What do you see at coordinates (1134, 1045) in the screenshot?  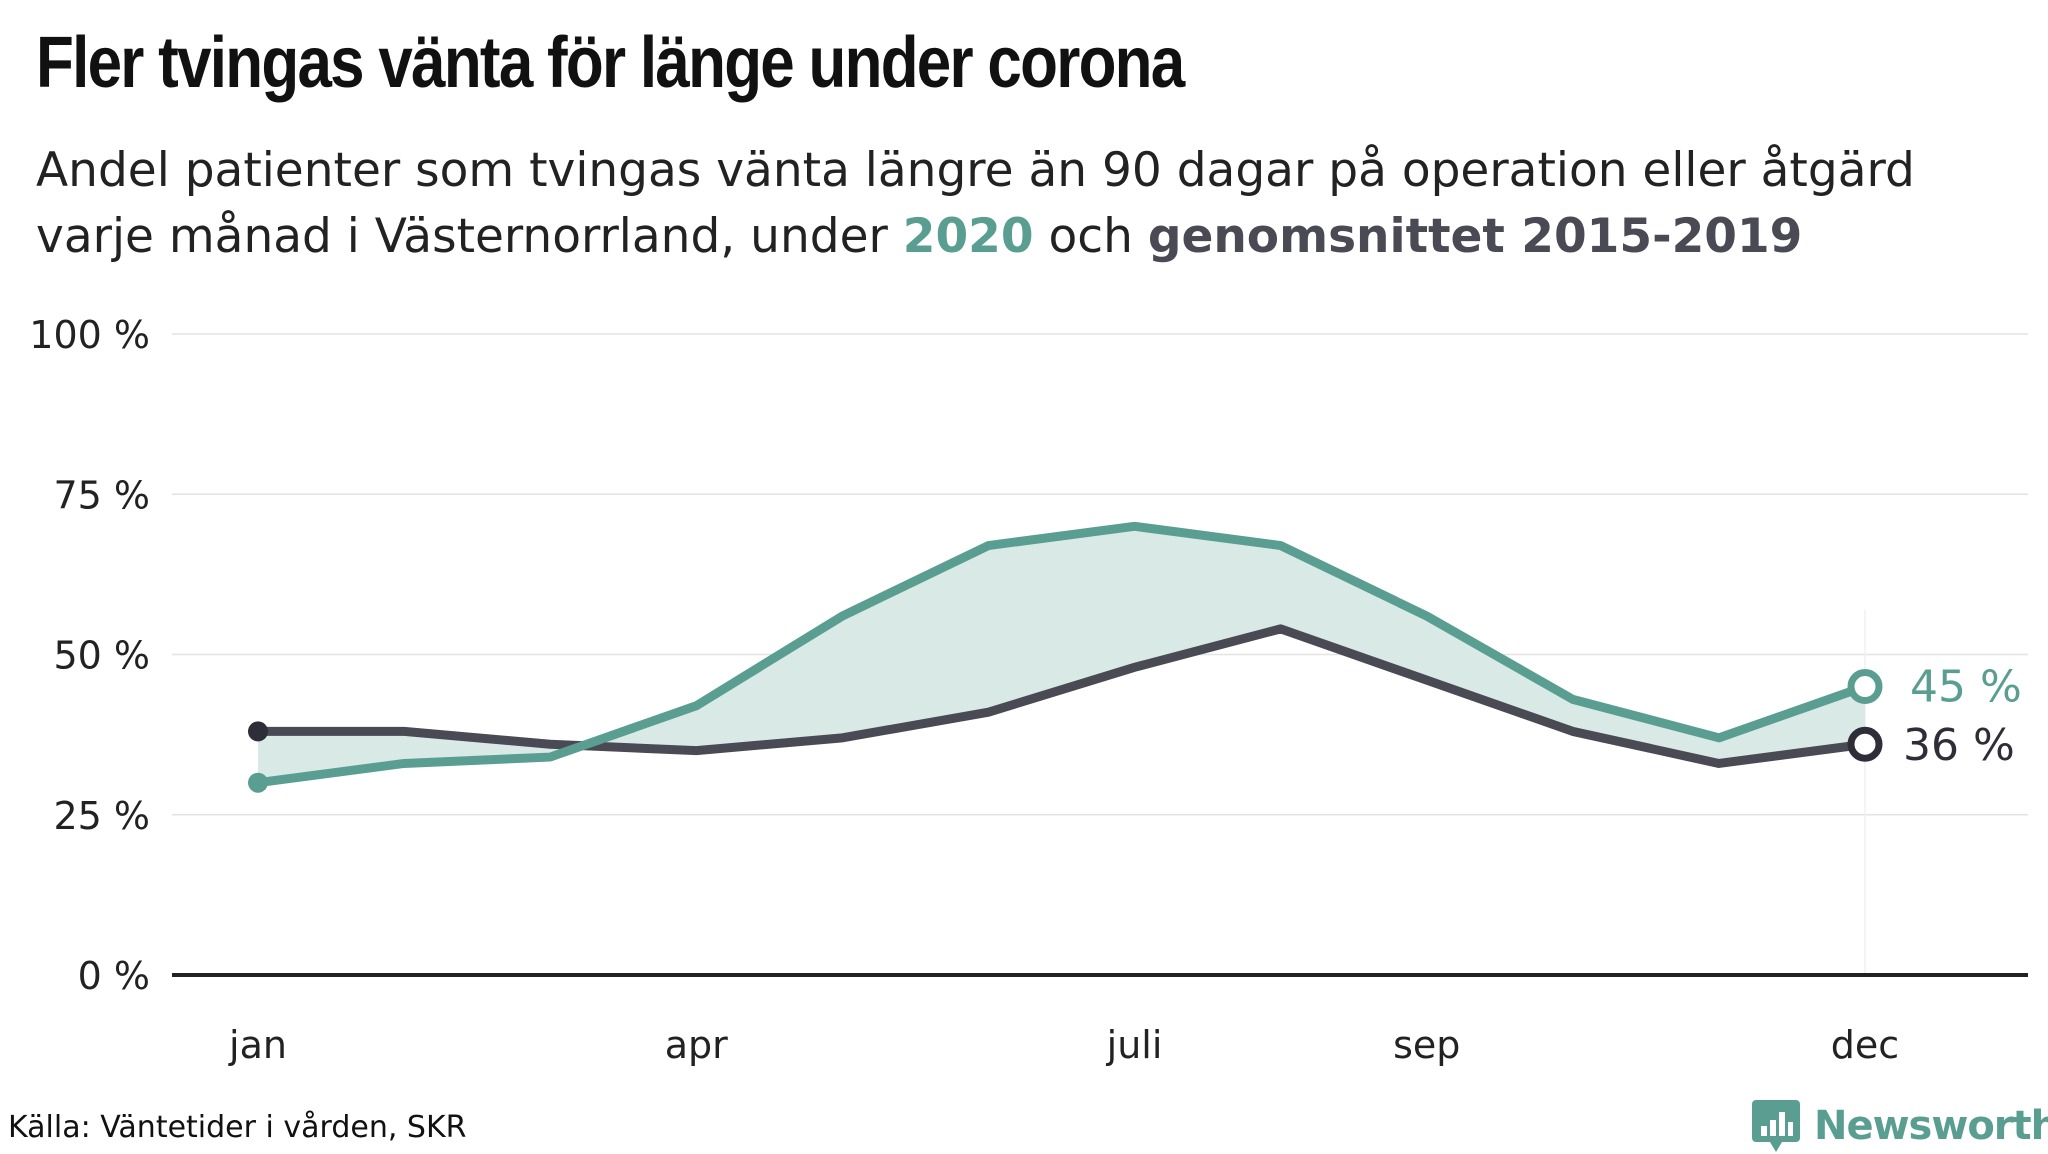 I see `x-tick-label-juli: juli` at bounding box center [1134, 1045].